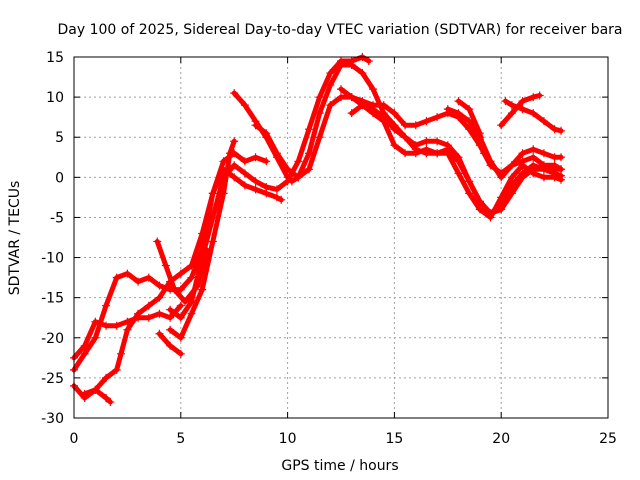 The height and width of the screenshot is (480, 640). Describe the element at coordinates (339, 466) in the screenshot. I see `x-axis-label: GPS time / hours` at that location.